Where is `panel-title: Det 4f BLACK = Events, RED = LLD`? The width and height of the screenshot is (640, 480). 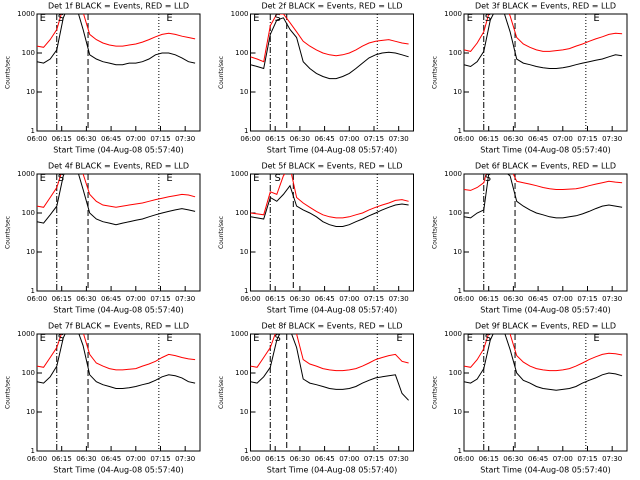
panel-title: Det 4f BLACK = Events, RED = LLD is located at coordinates (118, 166).